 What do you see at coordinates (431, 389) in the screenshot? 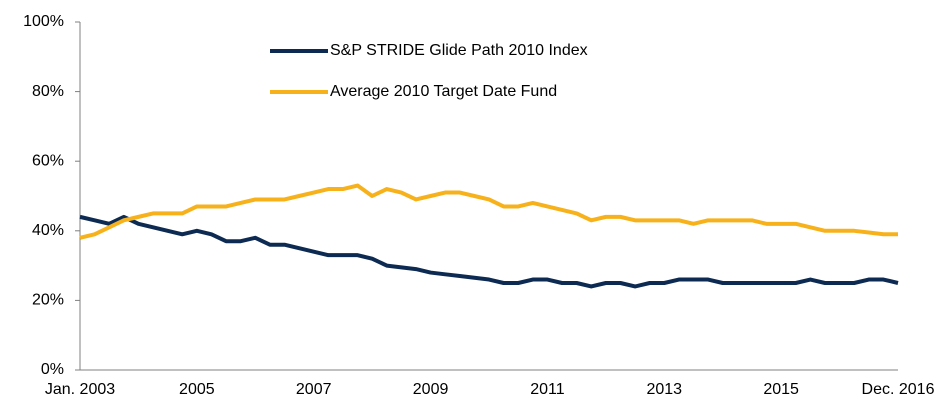
I see `x-tick-label: 2009` at bounding box center [431, 389].